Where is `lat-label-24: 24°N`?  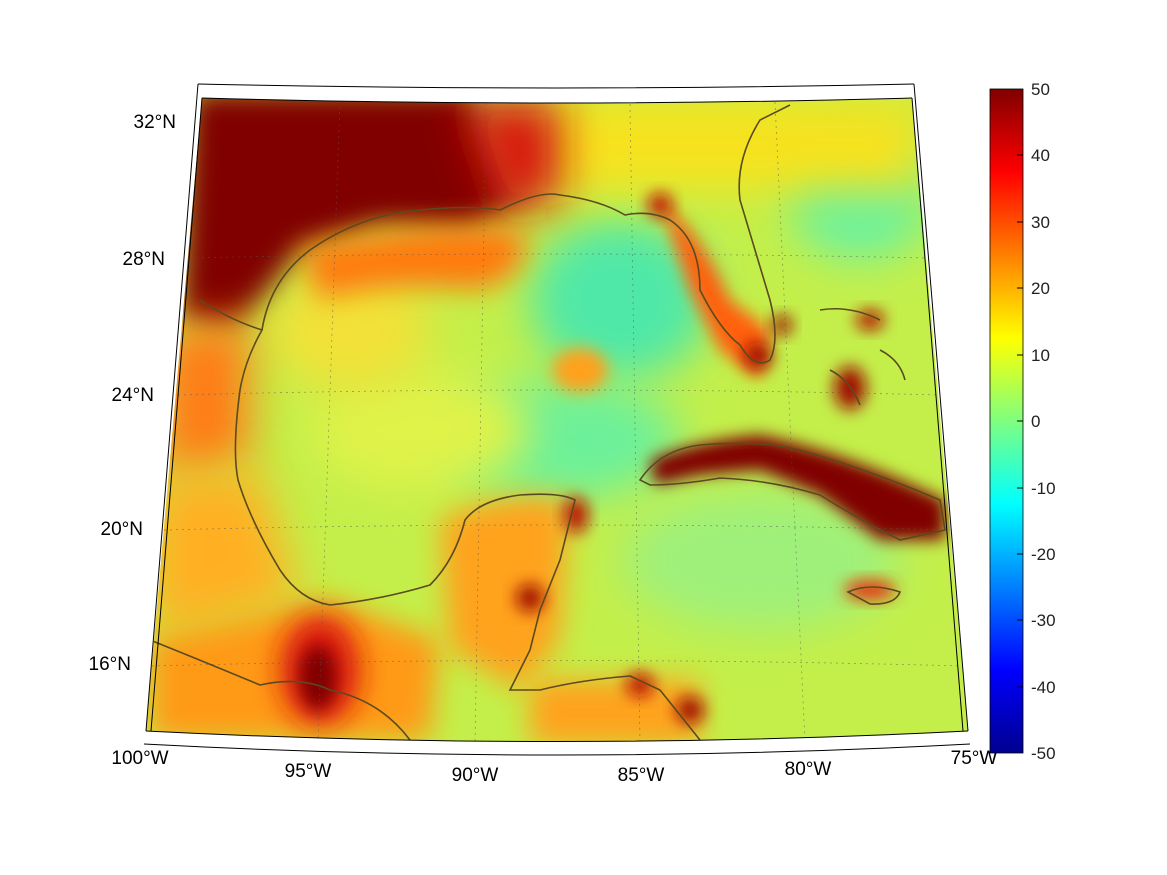 lat-label-24: 24°N is located at coordinates (133, 395).